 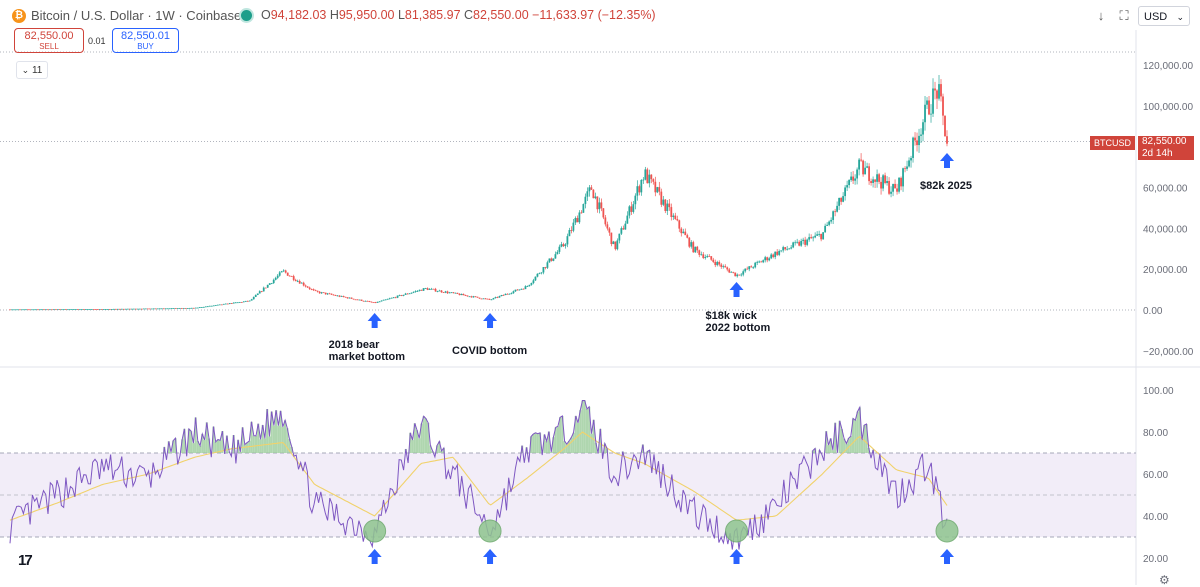 I want to click on symbol-title: Bitcoin / U.S. Dollar · 1W · Coinbase, so click(x=136, y=15).